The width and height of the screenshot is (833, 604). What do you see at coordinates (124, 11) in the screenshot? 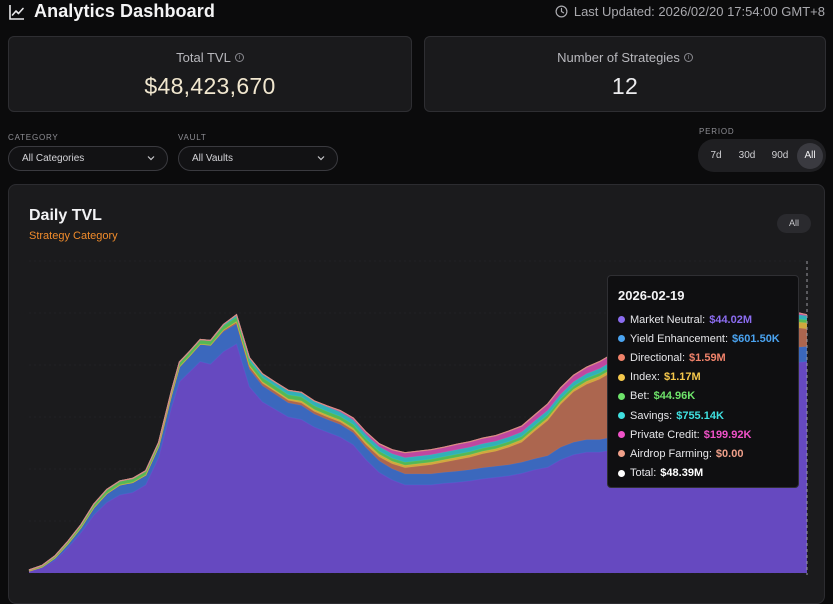
I see `page-title: Analytics Dashboard` at bounding box center [124, 11].